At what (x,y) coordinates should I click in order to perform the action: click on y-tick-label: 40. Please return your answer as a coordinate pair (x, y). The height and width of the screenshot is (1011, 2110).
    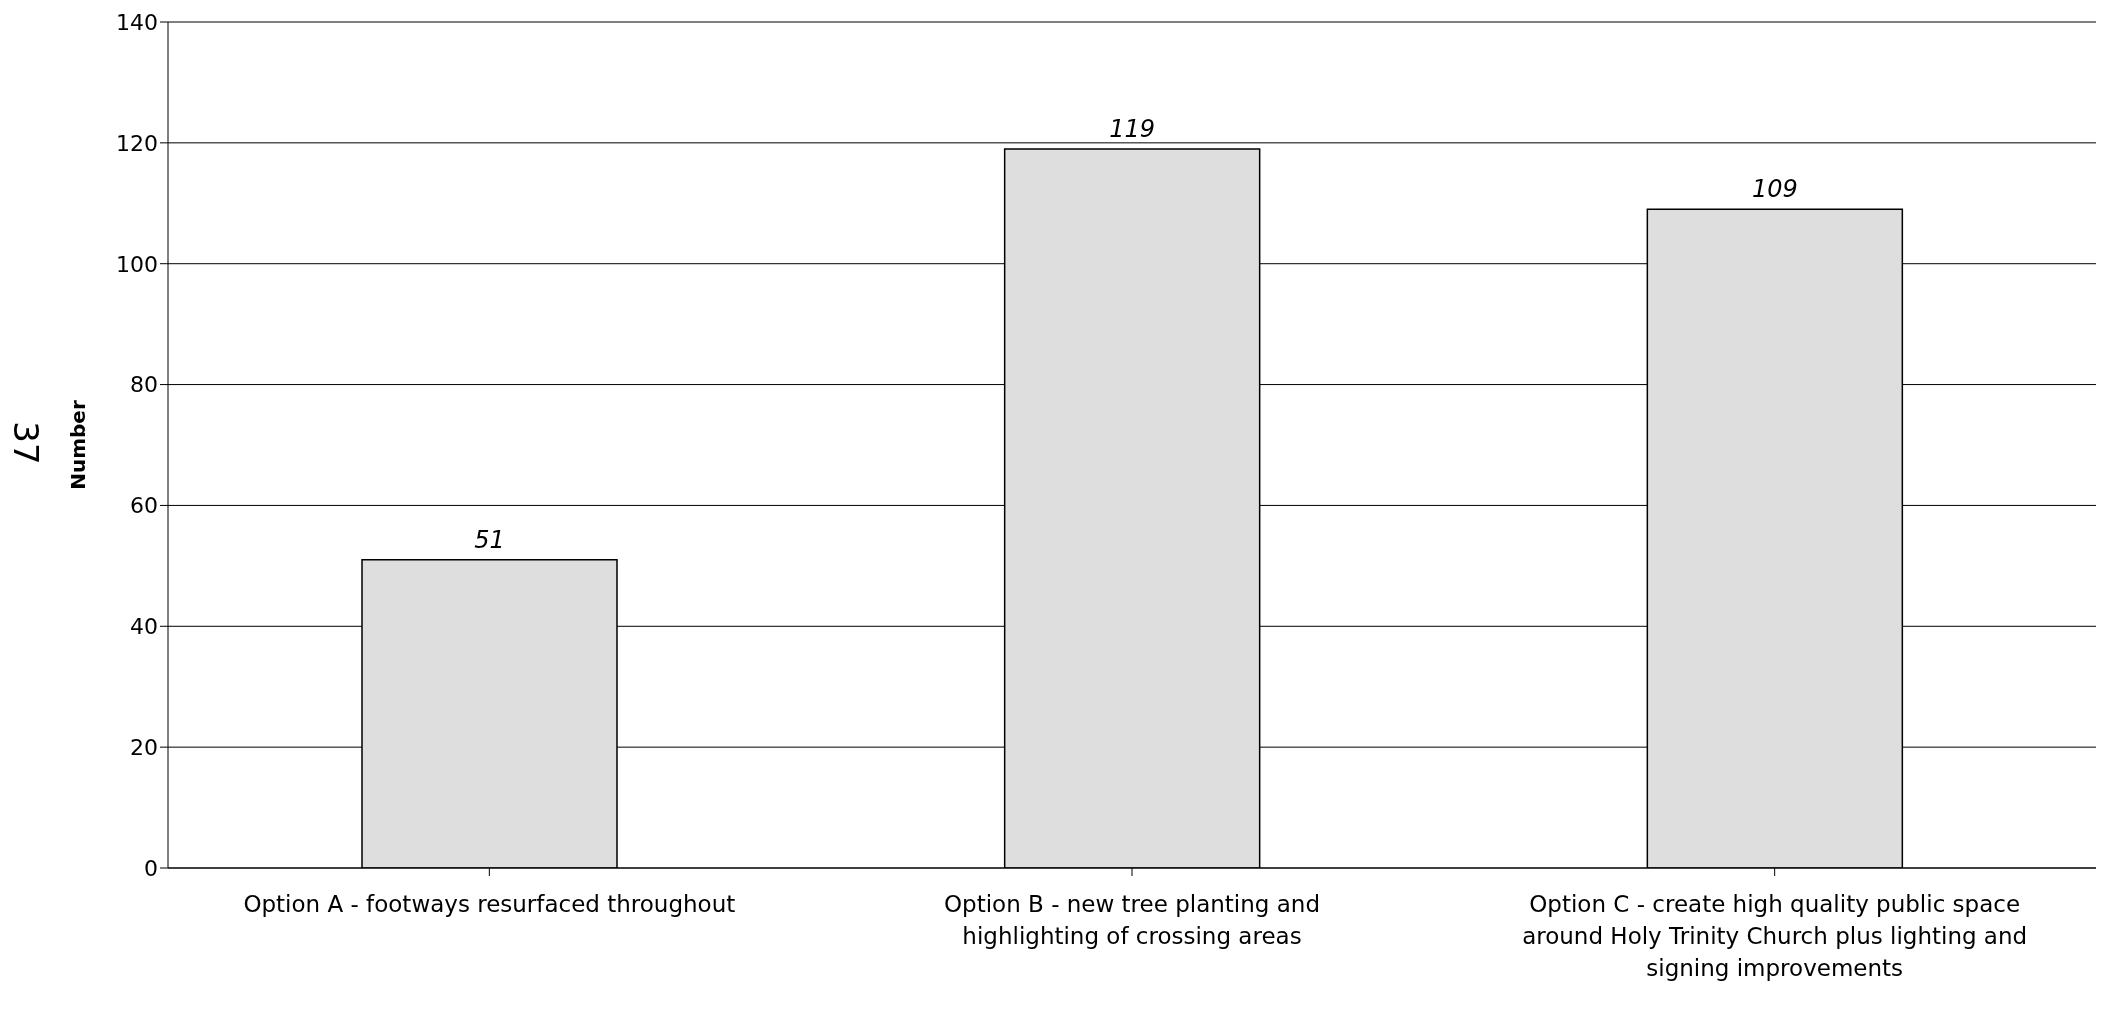
    Looking at the image, I should click on (144, 627).